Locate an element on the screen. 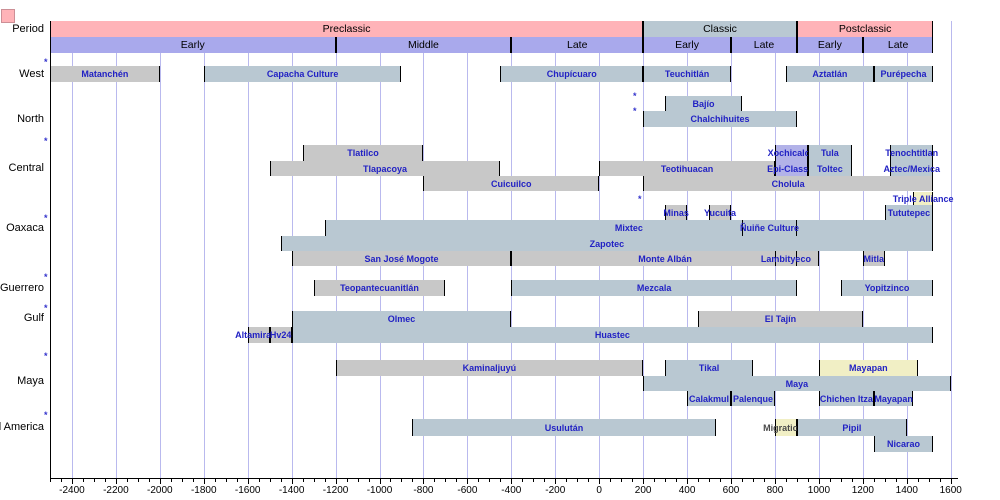 The height and width of the screenshot is (500, 1000). row-label-north: North is located at coordinates (30, 119).